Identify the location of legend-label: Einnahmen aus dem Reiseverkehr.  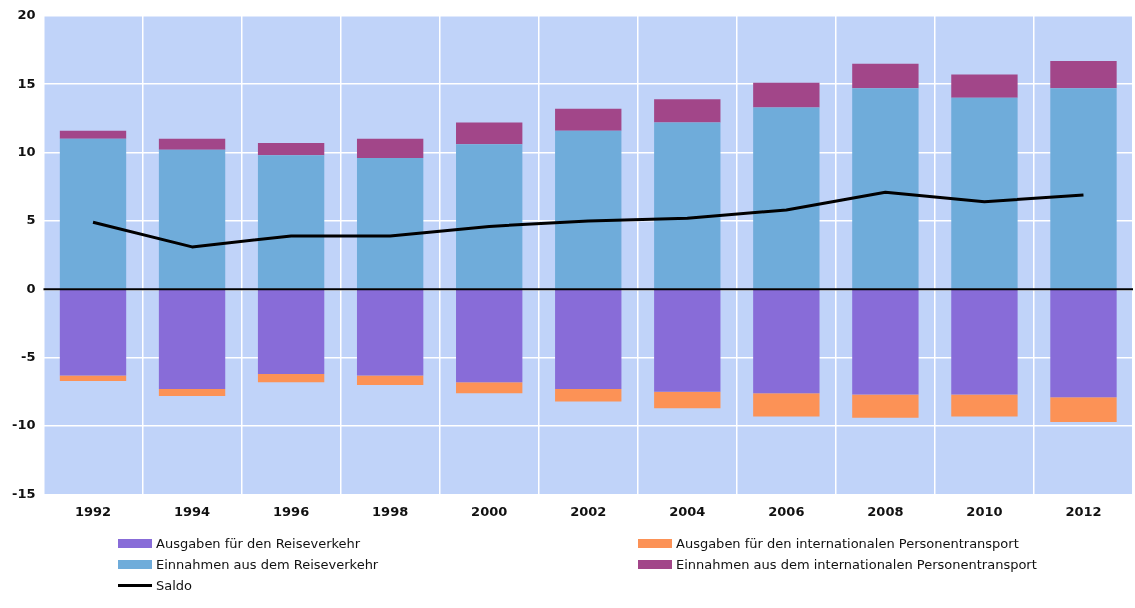
(267, 564).